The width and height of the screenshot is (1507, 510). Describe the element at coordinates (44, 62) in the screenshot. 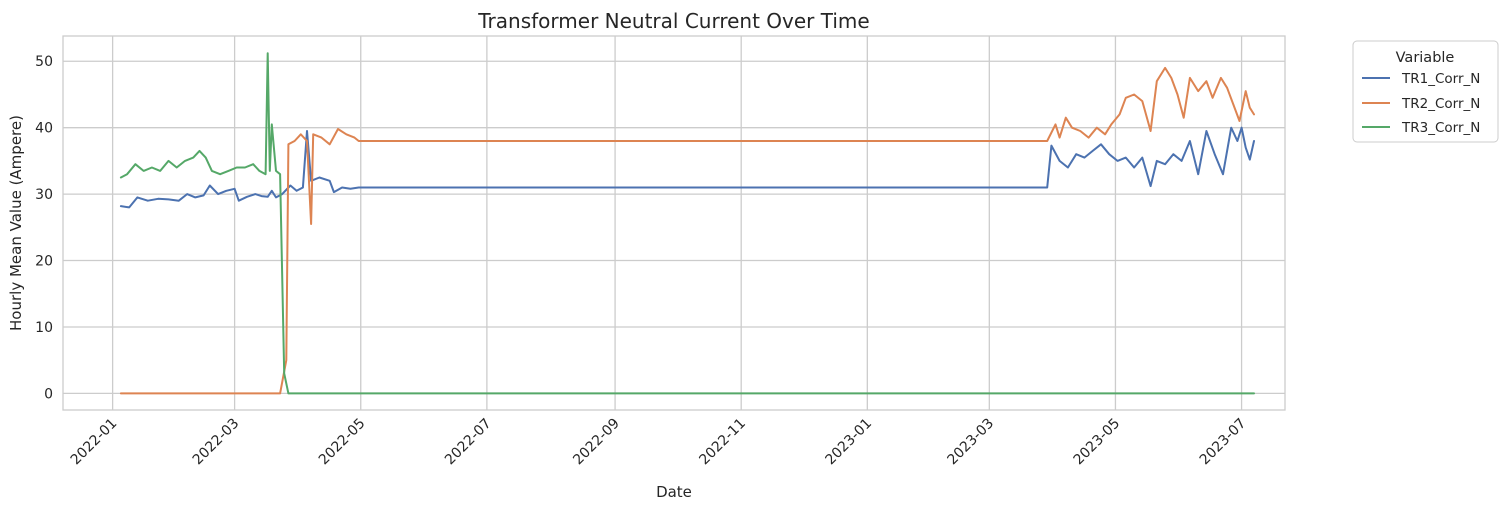

I see `y-tick-label: 50` at that location.